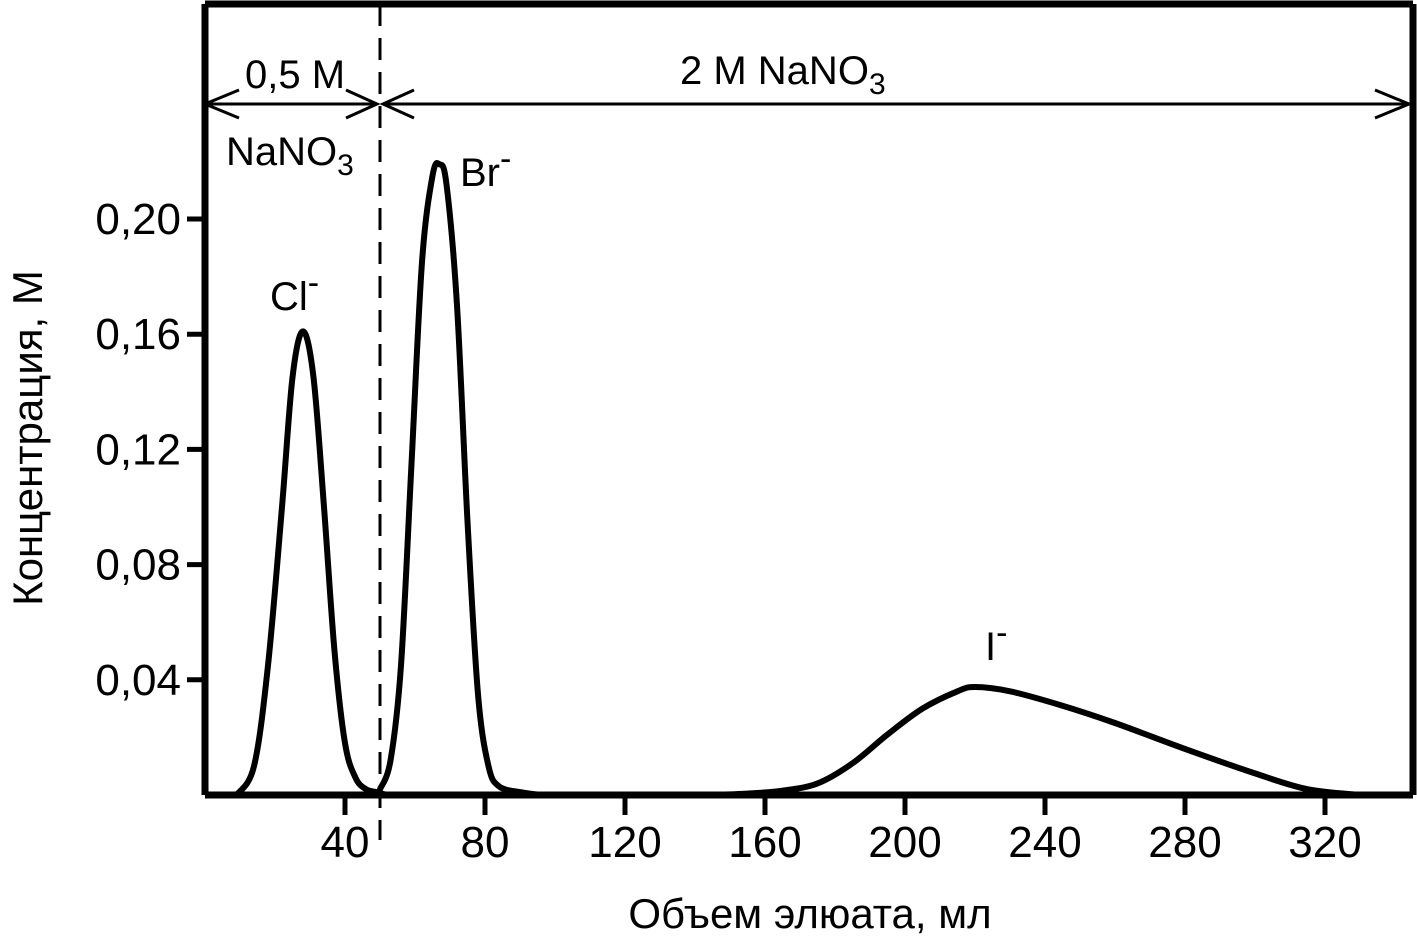  I want to click on right-region-arrowhead-right, so click(1393, 104).